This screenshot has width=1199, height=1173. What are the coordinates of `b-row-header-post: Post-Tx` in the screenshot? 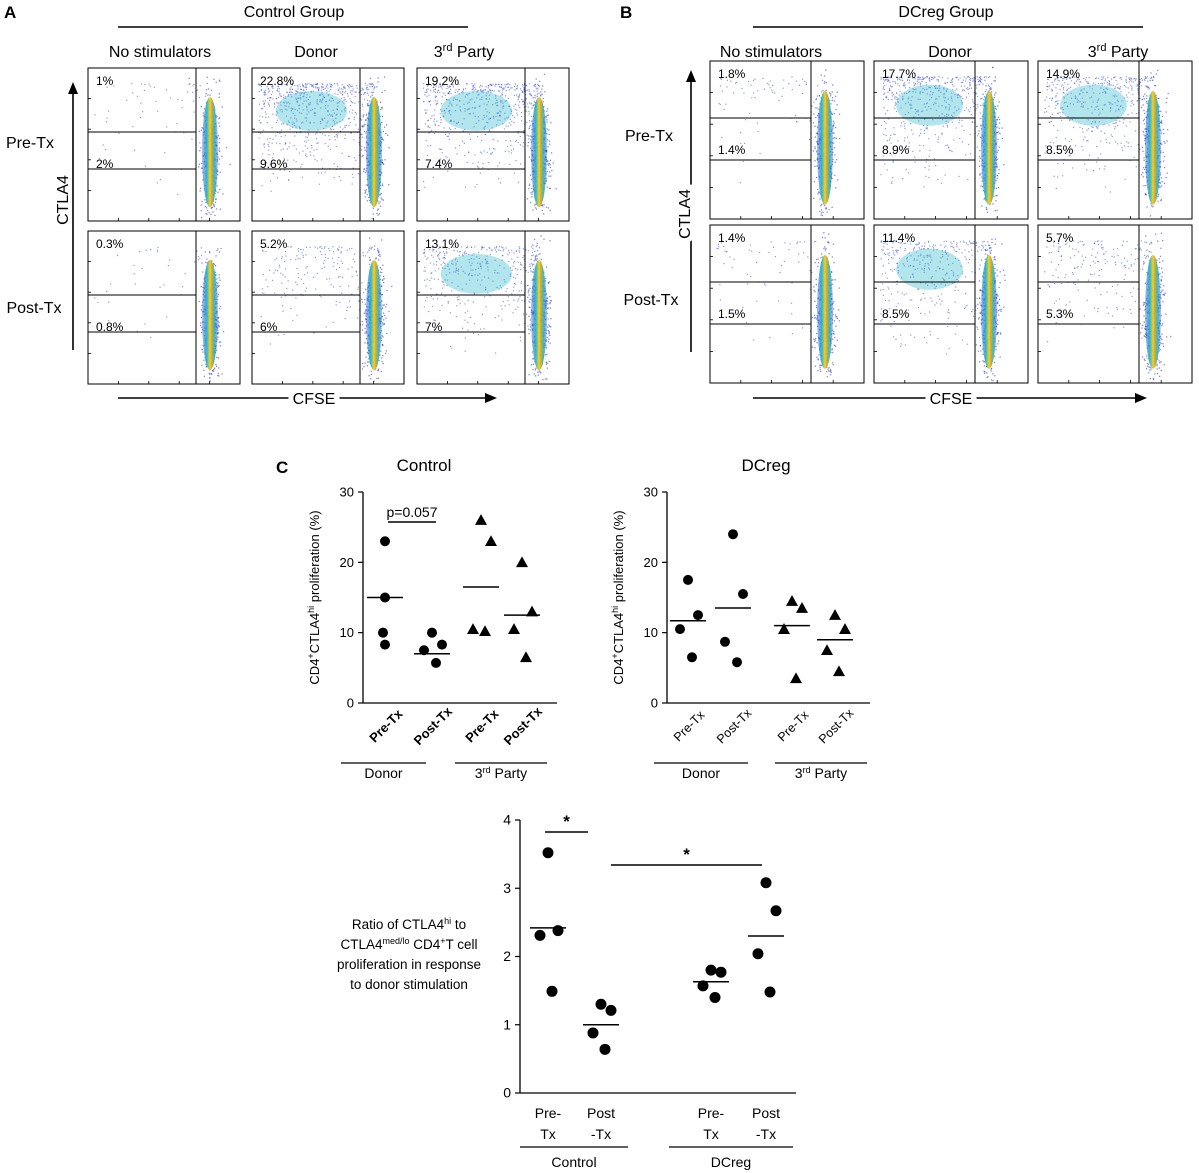 It's located at (650, 300).